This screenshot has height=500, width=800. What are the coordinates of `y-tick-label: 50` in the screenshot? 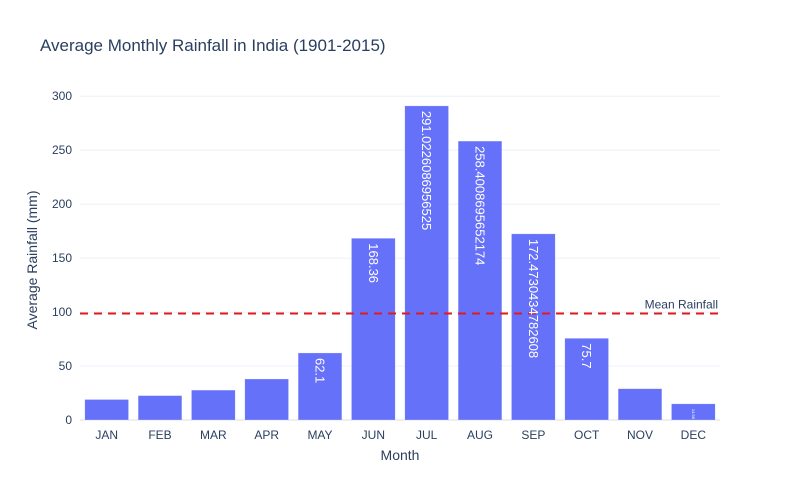 It's located at (66, 366).